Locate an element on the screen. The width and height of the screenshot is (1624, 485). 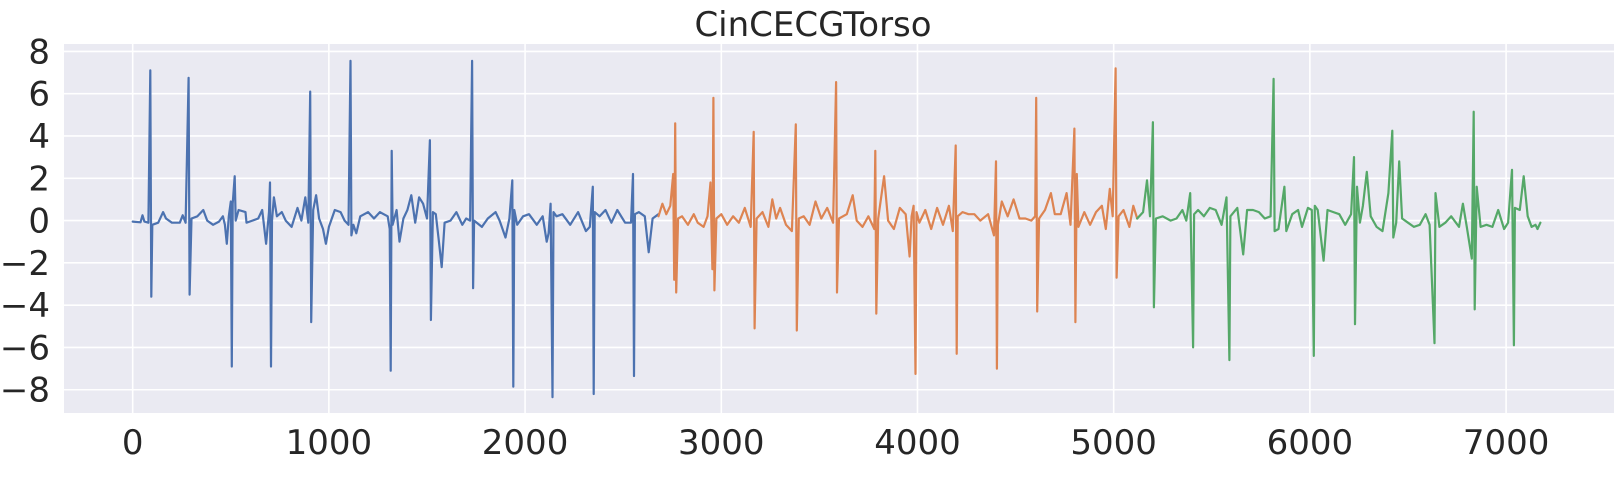
x-tick-label: 2000 is located at coordinates (525, 443).